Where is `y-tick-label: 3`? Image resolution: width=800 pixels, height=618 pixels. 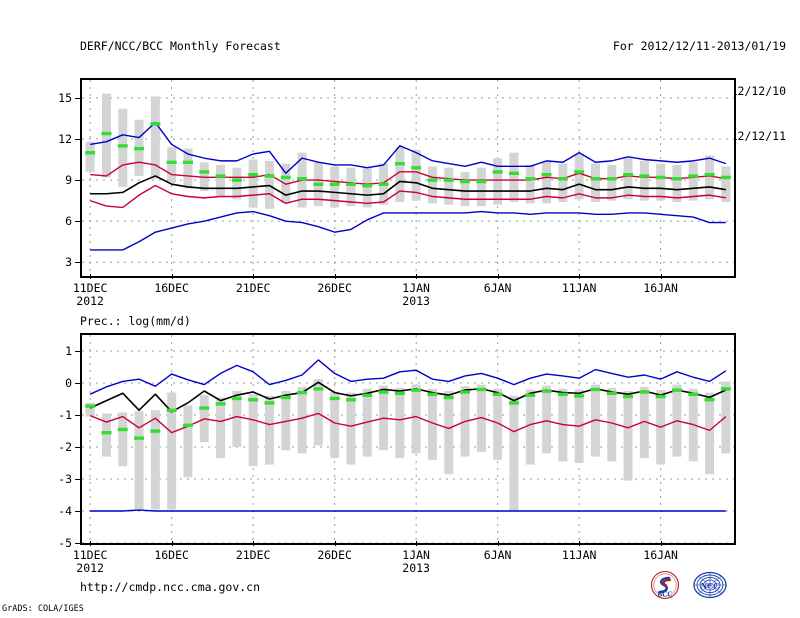
y-tick-label: 3 is located at coordinates (68, 262).